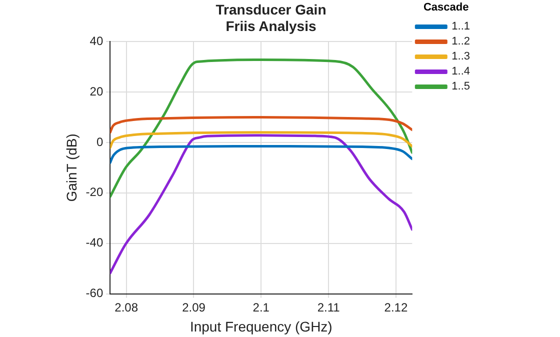 The width and height of the screenshot is (560, 337). What do you see at coordinates (97, 41) in the screenshot?
I see `y-tick-label: 40` at bounding box center [97, 41].